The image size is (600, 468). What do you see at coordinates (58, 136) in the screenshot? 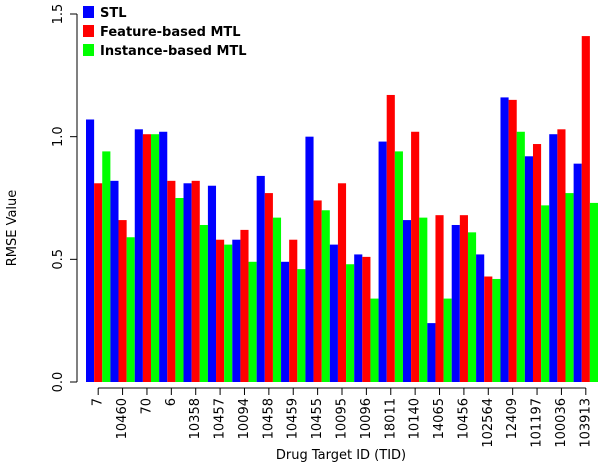
I see `y-tick-label: 1.0` at bounding box center [58, 136].